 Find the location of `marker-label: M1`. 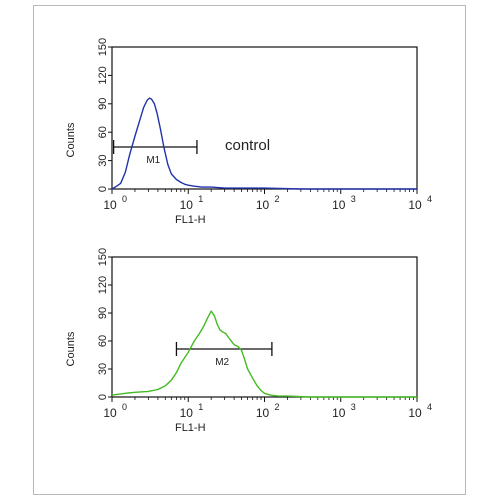

marker-label: M1 is located at coordinates (153, 160).